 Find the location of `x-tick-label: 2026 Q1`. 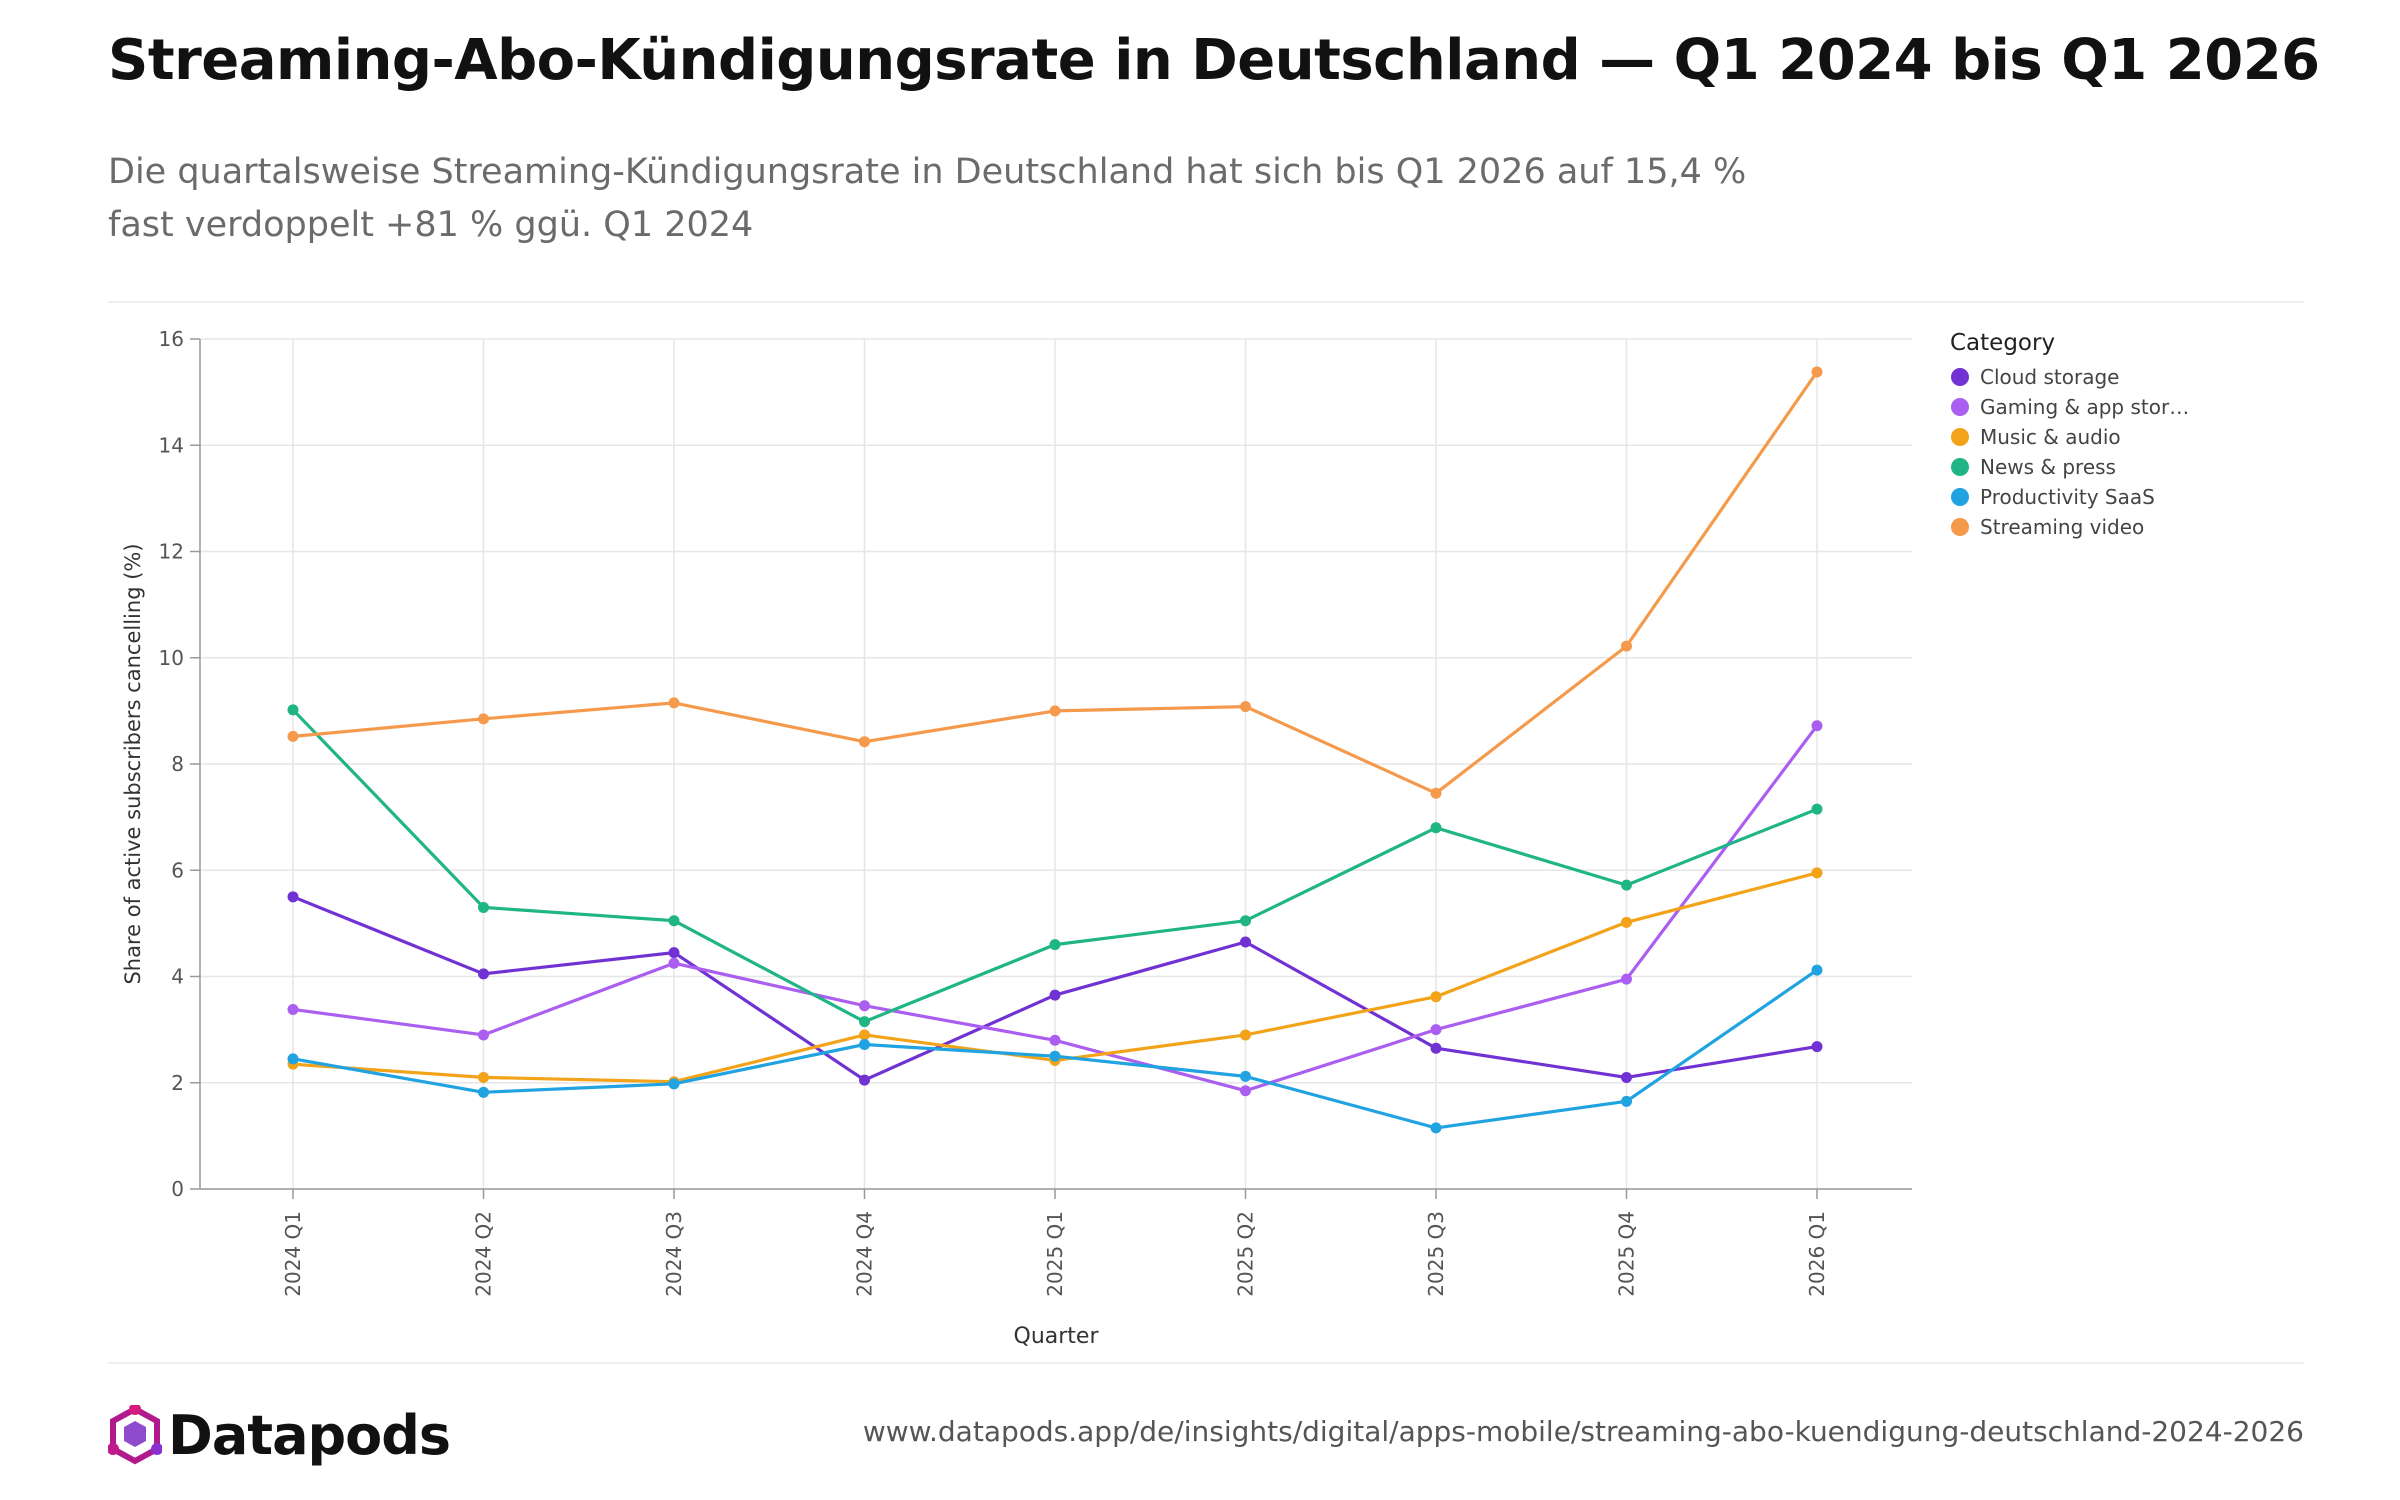

x-tick-label: 2026 Q1 is located at coordinates (1817, 1254).